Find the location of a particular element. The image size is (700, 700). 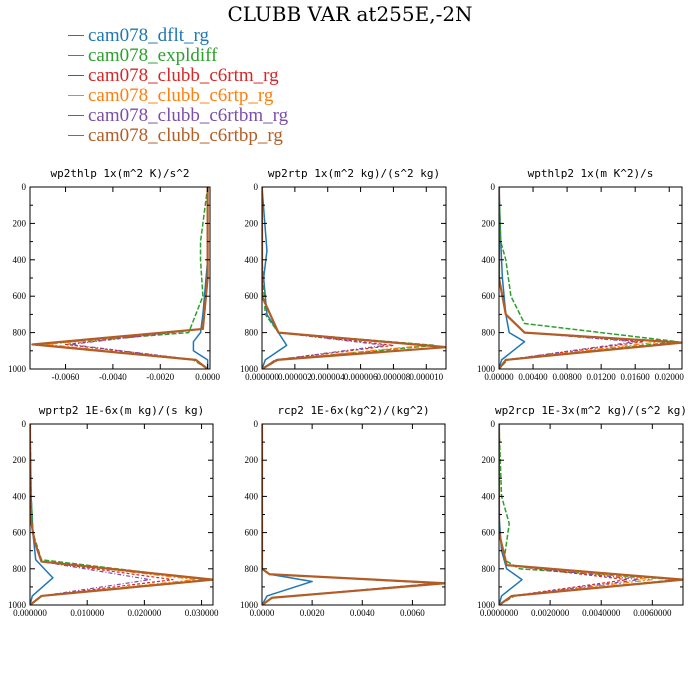

chart-title: wp2rcp 1E-3x(m^2 kg)/(s^2 kg) is located at coordinates (591, 410).